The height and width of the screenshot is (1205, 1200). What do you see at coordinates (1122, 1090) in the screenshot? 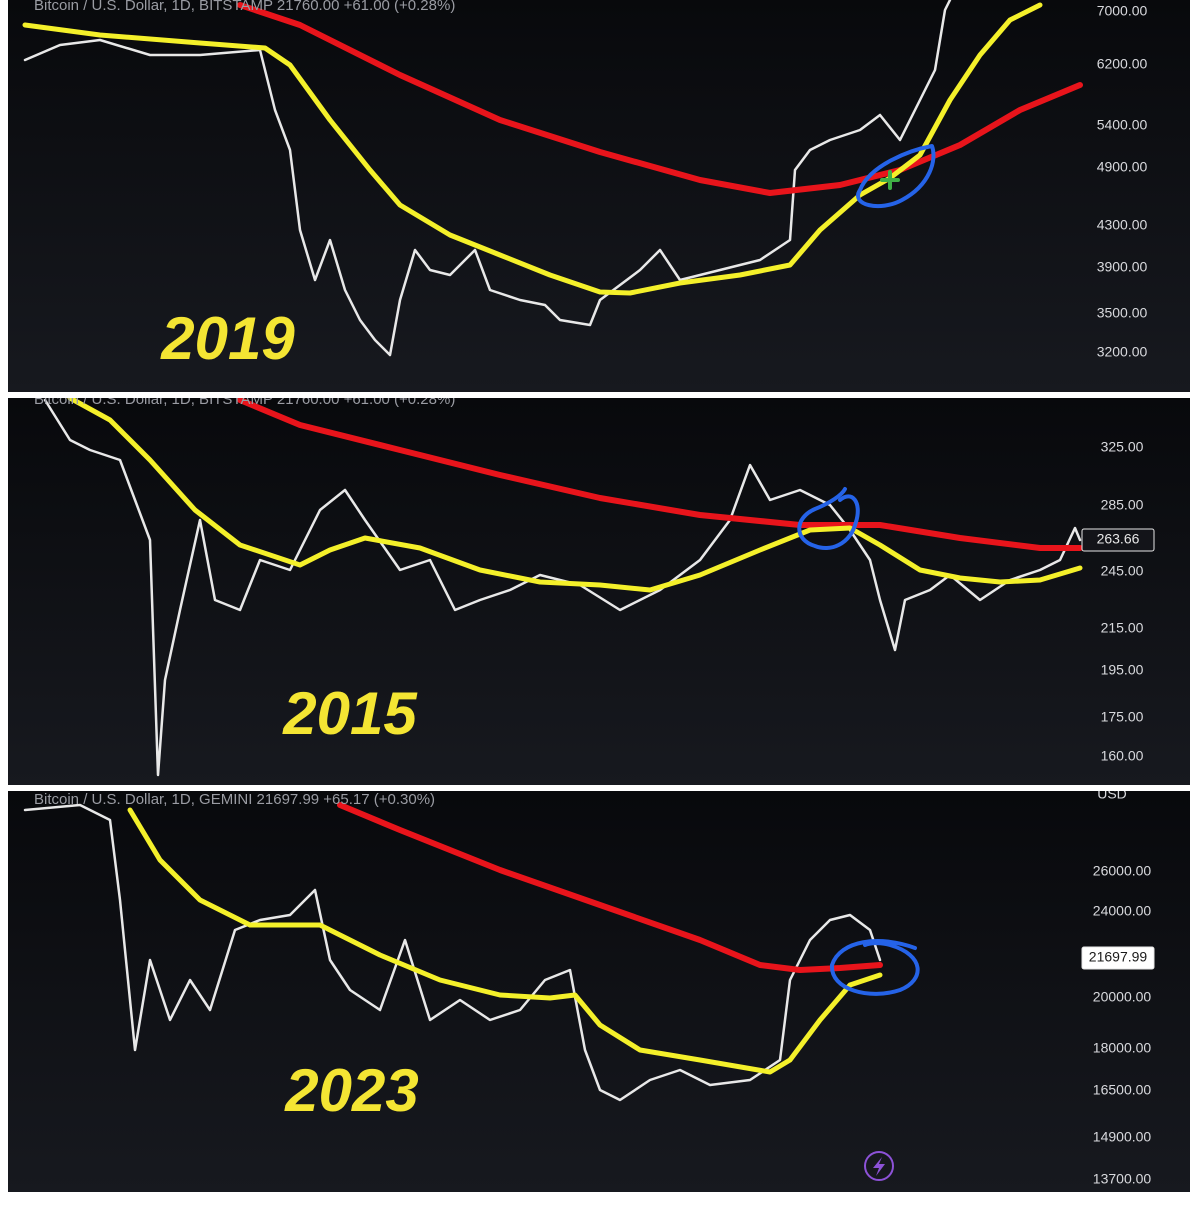
I see `price-scale-label: 16500.00` at bounding box center [1122, 1090].